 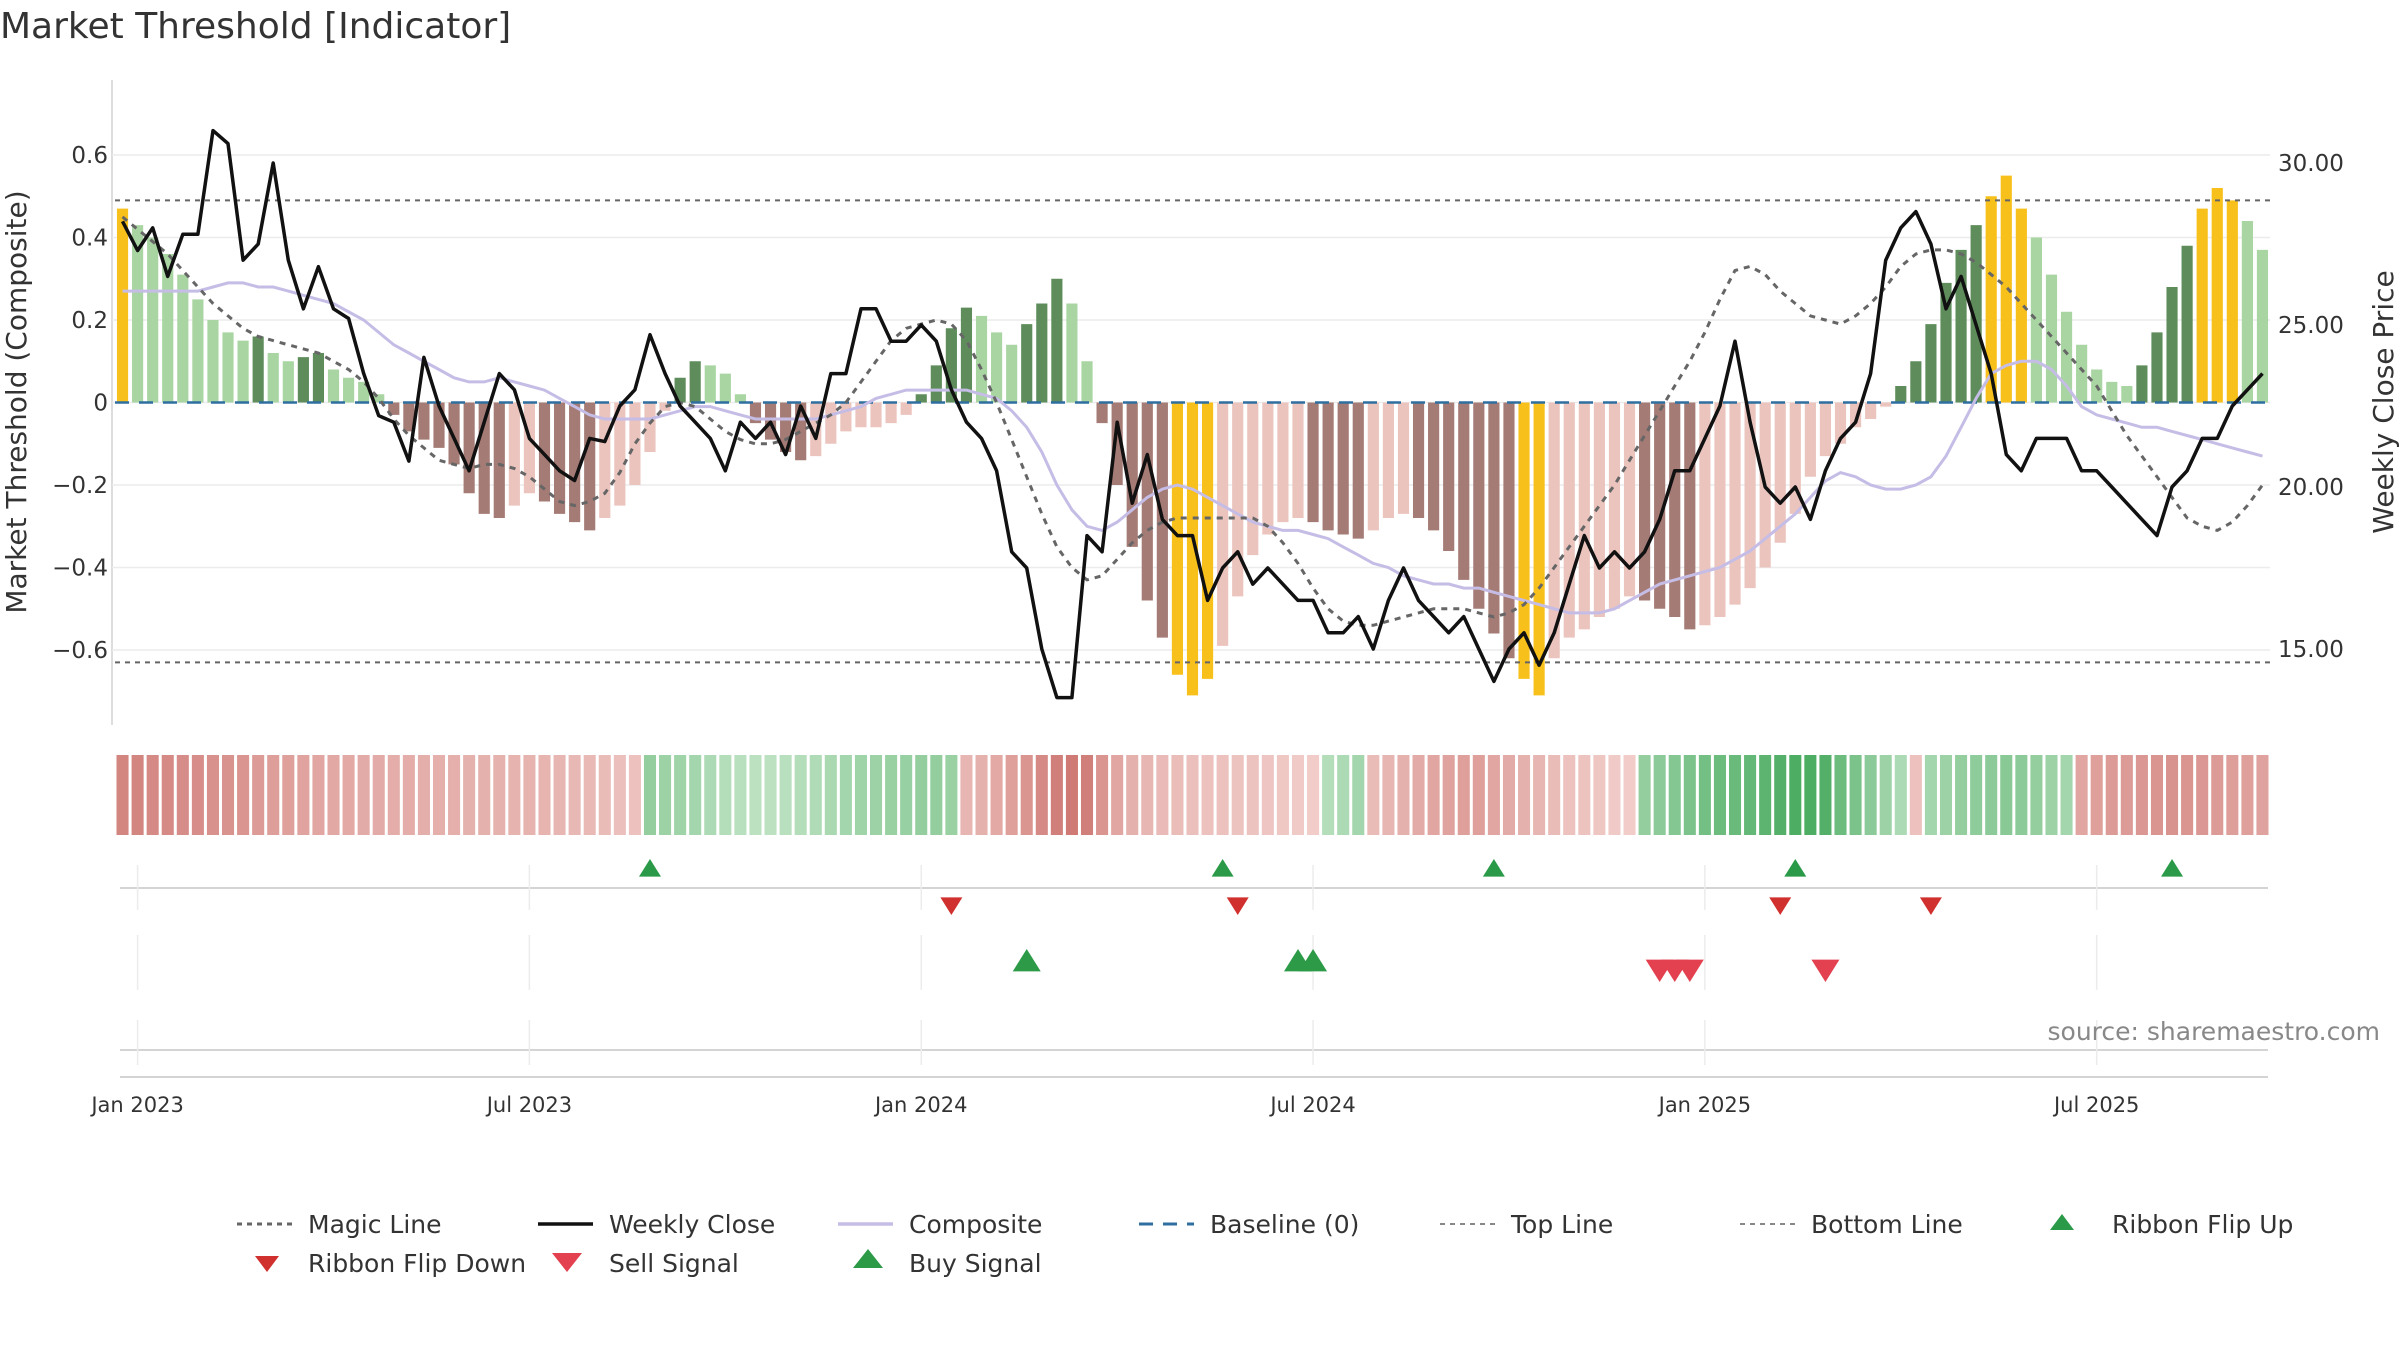 I want to click on legend-flip-down-icon, so click(x=267, y=1264).